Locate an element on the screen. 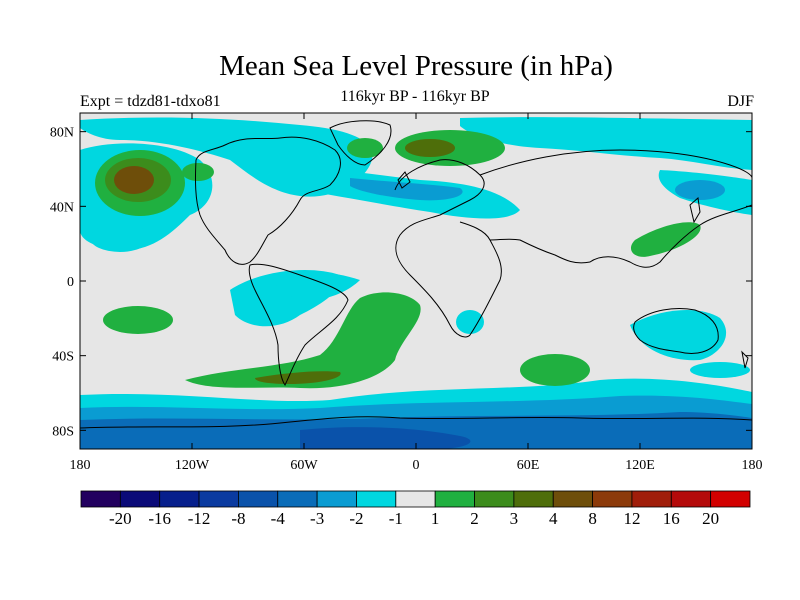 This screenshot has width=800, height=600. north-america-coast is located at coordinates (268, 200).